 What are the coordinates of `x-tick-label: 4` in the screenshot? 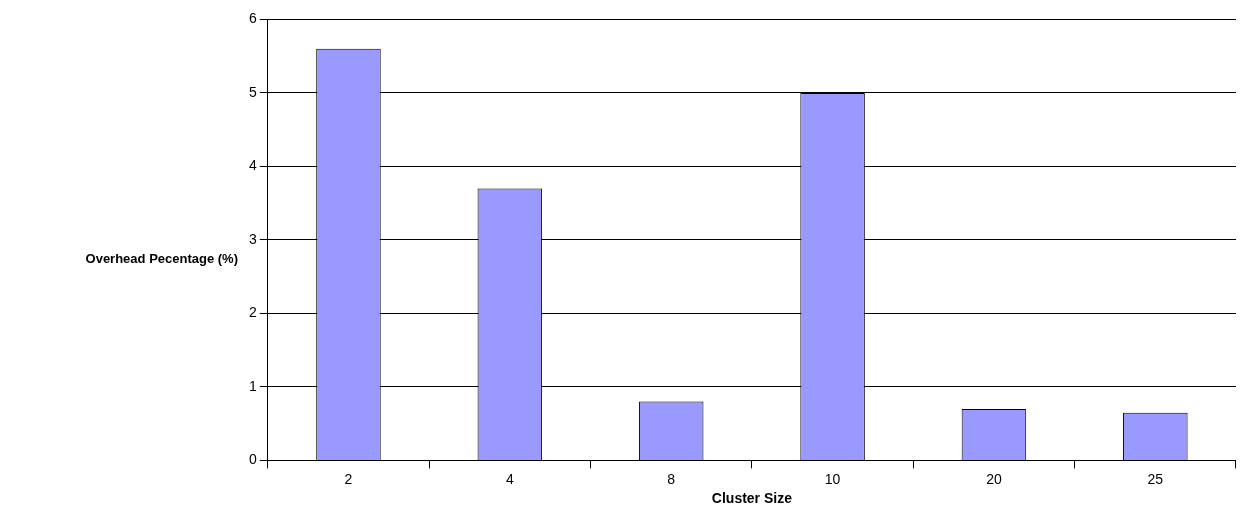 It's located at (509, 478).